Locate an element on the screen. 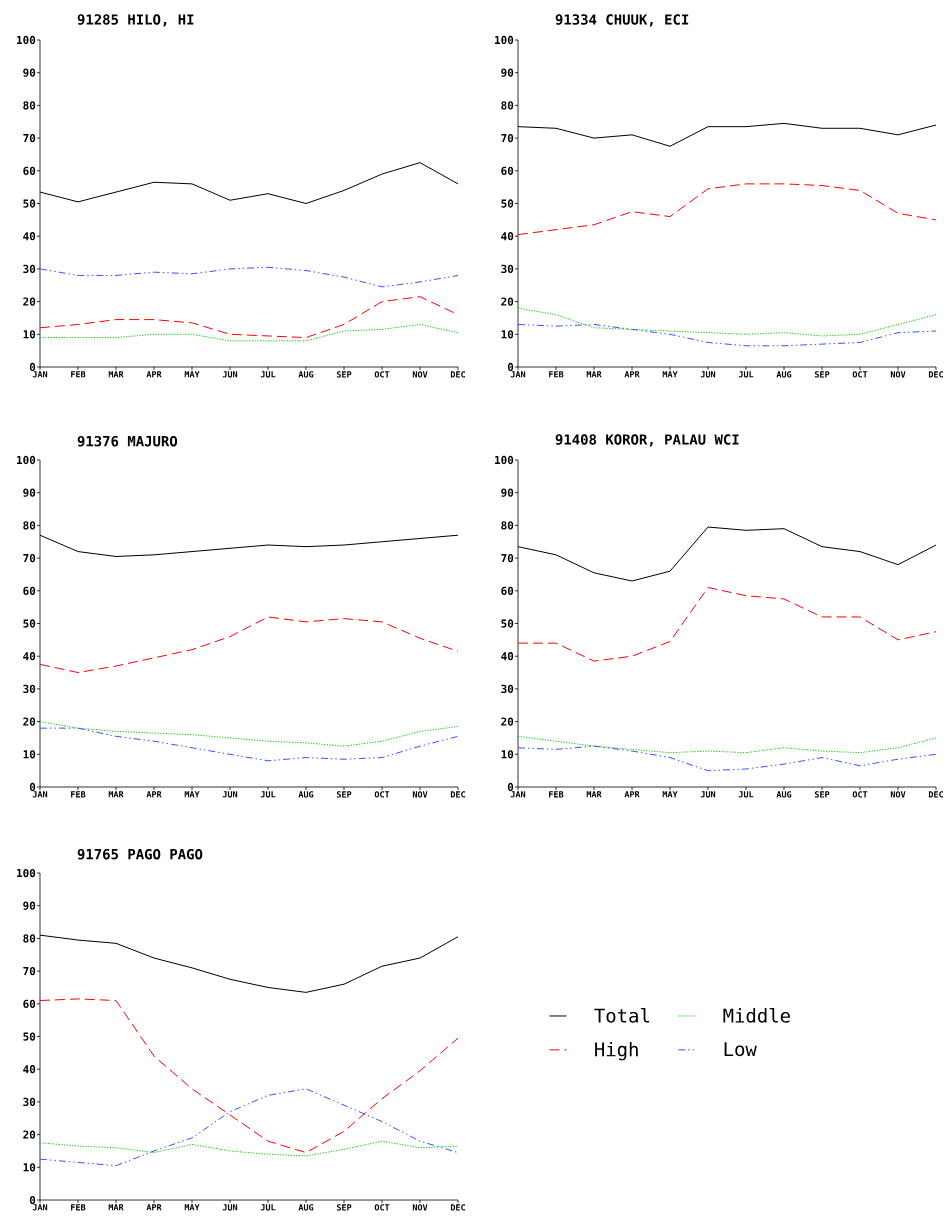 This screenshot has width=951, height=1230. chart-title: 91334 CHUUK, ECI is located at coordinates (622, 20).